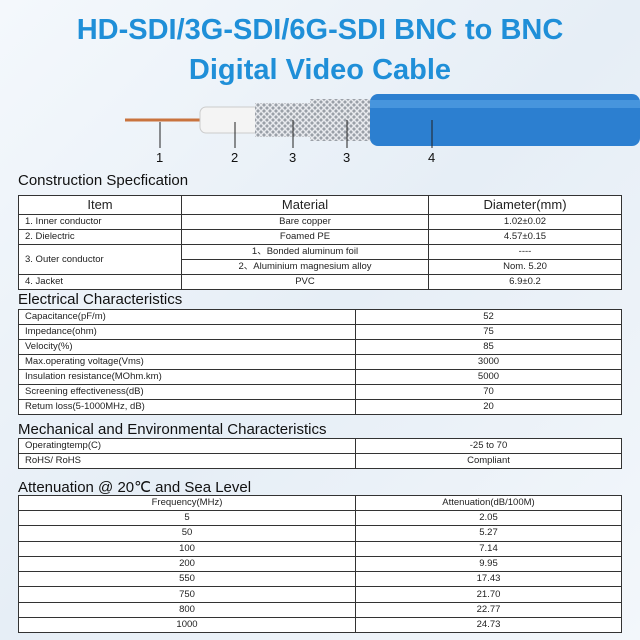 The image size is (640, 640). What do you see at coordinates (320, 446) in the screenshot?
I see `table-row: Operatingtemp(C) -25 to 70` at bounding box center [320, 446].